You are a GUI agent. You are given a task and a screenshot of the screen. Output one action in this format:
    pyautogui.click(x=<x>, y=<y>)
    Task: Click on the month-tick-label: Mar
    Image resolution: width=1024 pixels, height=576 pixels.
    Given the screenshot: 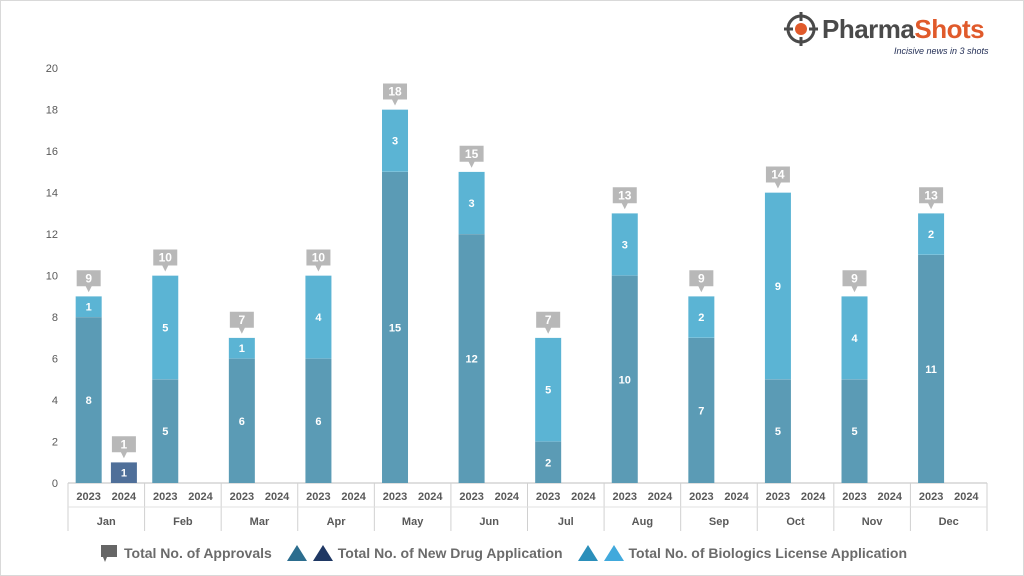 What is the action you would take?
    pyautogui.click(x=260, y=522)
    